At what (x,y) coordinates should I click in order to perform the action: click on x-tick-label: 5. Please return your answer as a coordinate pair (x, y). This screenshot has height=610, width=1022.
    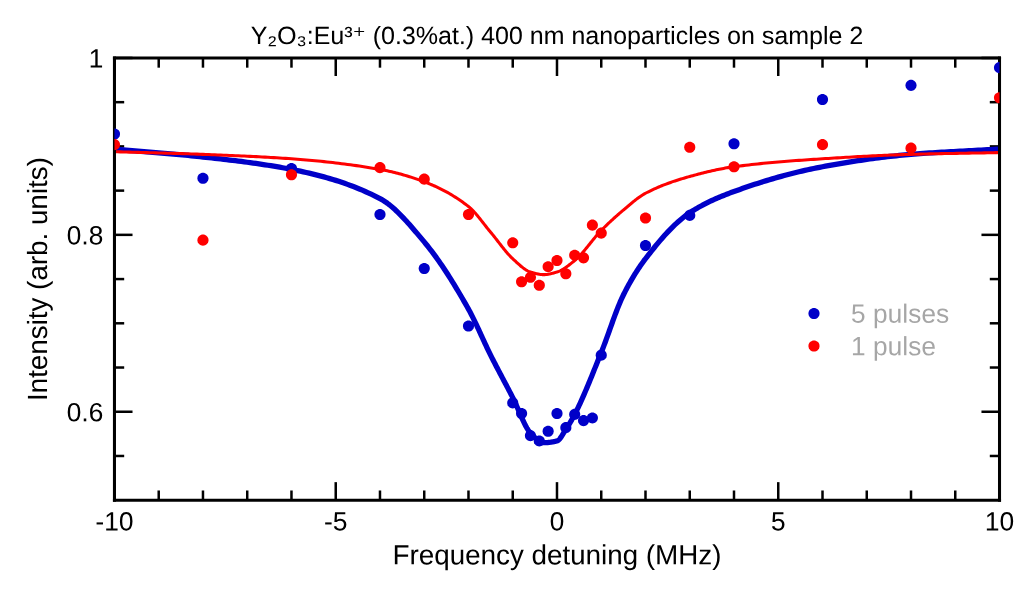
    Looking at the image, I should click on (778, 521).